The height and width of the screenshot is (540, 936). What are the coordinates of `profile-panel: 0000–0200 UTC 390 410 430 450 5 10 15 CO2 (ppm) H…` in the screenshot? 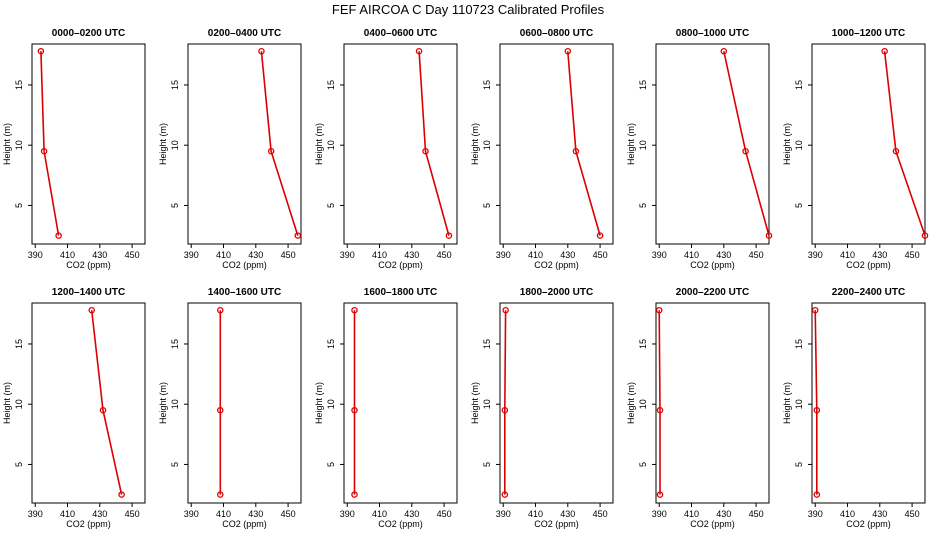 It's located at (74, 149).